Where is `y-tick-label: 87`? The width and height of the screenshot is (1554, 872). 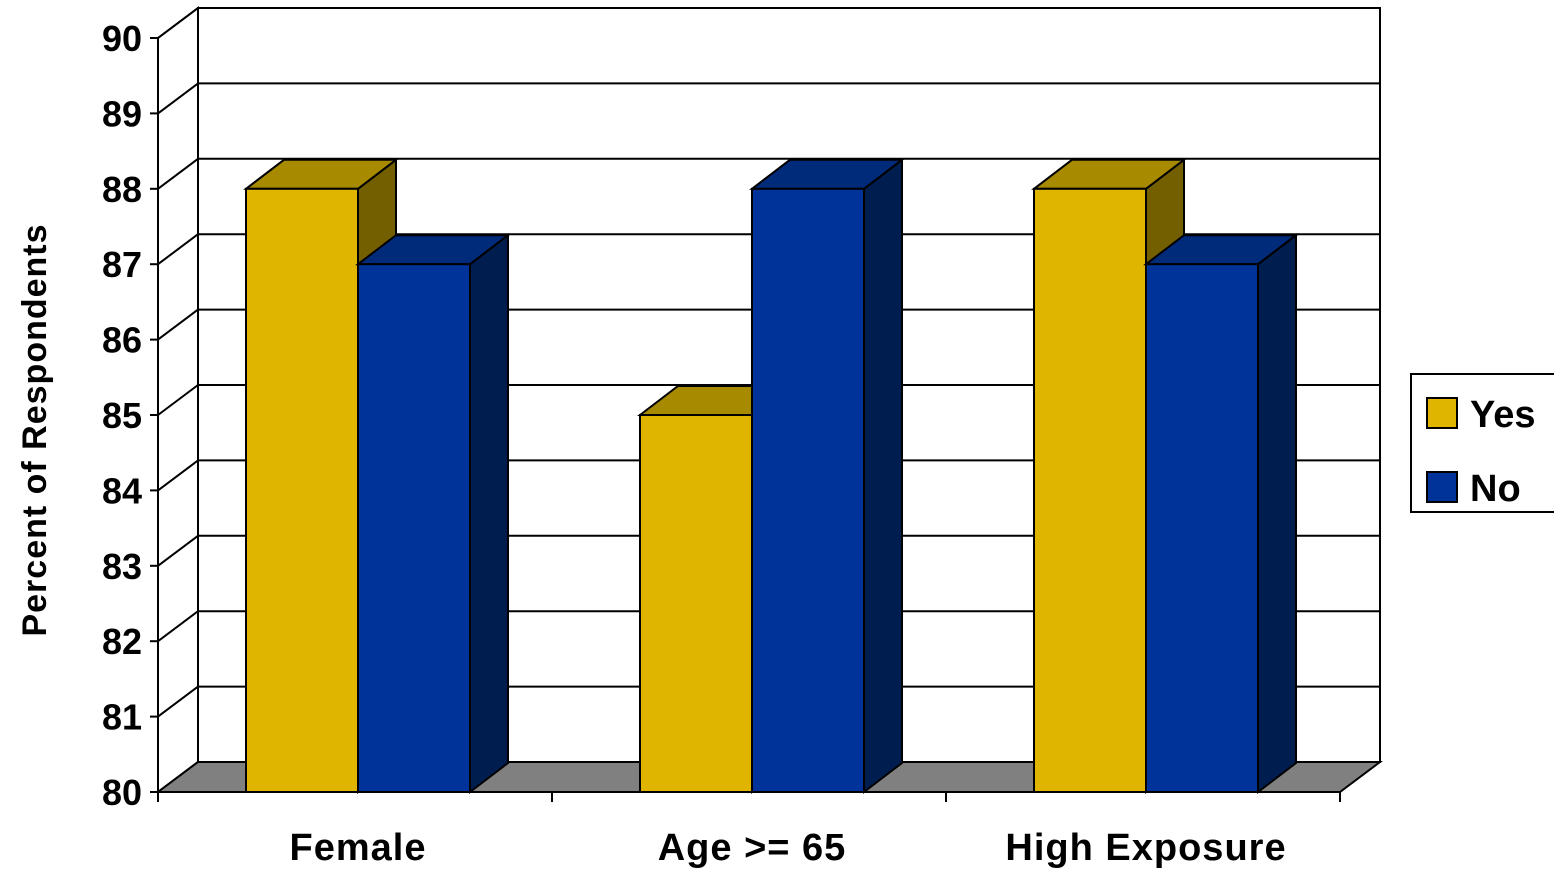
y-tick-label: 87 is located at coordinates (122, 264).